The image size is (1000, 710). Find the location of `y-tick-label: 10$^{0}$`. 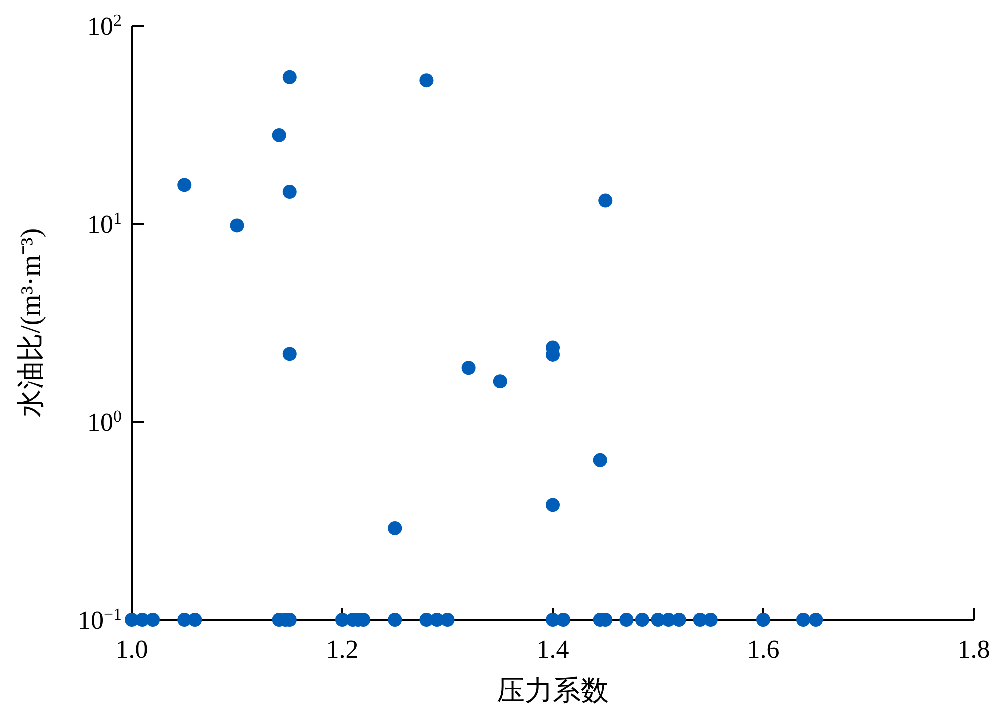

y-tick-label: 10$^{0}$ is located at coordinates (105, 421).